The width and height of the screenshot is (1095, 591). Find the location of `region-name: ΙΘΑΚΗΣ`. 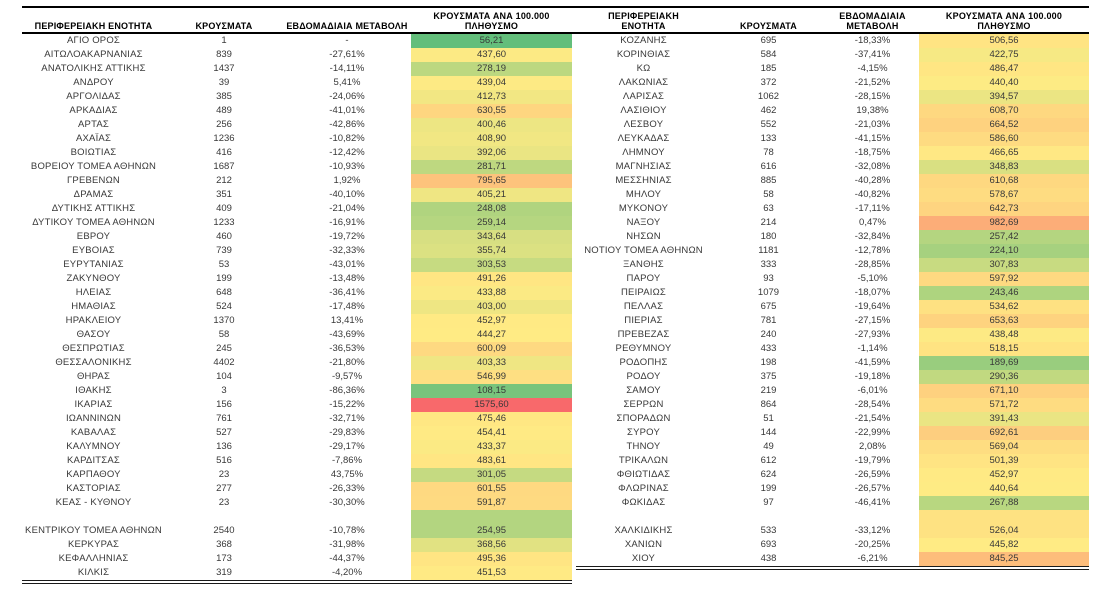

region-name: ΙΘΑΚΗΣ is located at coordinates (93, 390).